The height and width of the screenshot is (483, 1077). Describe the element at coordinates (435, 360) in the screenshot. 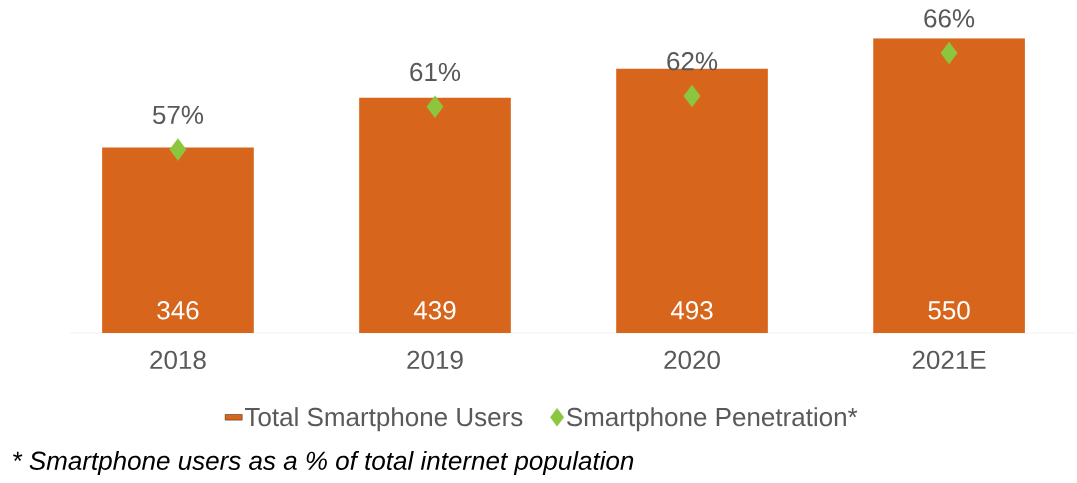

I see `x-tick-label: 2019` at that location.